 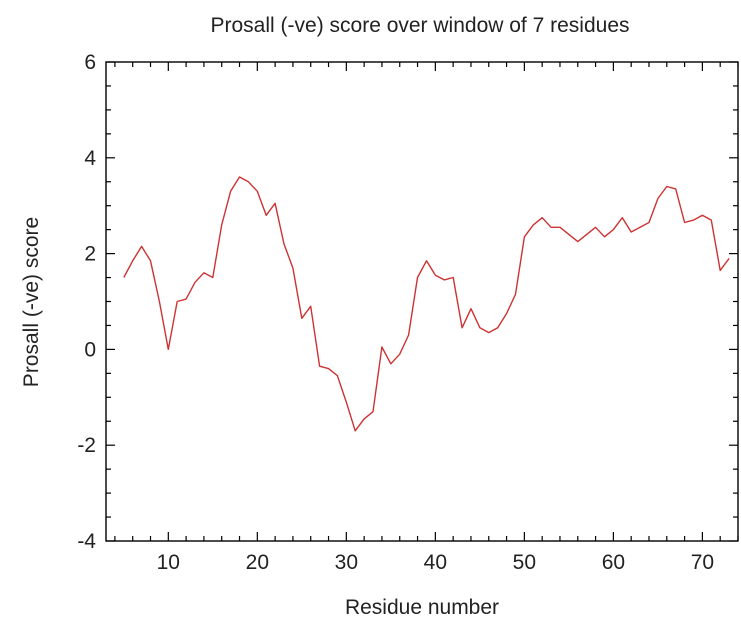 What do you see at coordinates (86, 445) in the screenshot?
I see `y-tick-label: -2` at bounding box center [86, 445].